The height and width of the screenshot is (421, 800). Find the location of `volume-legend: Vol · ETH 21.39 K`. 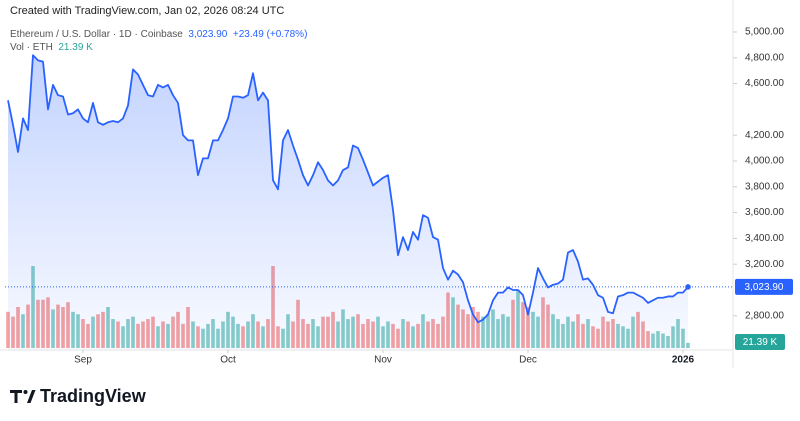

volume-legend: Vol · ETH 21.39 K is located at coordinates (51, 47).